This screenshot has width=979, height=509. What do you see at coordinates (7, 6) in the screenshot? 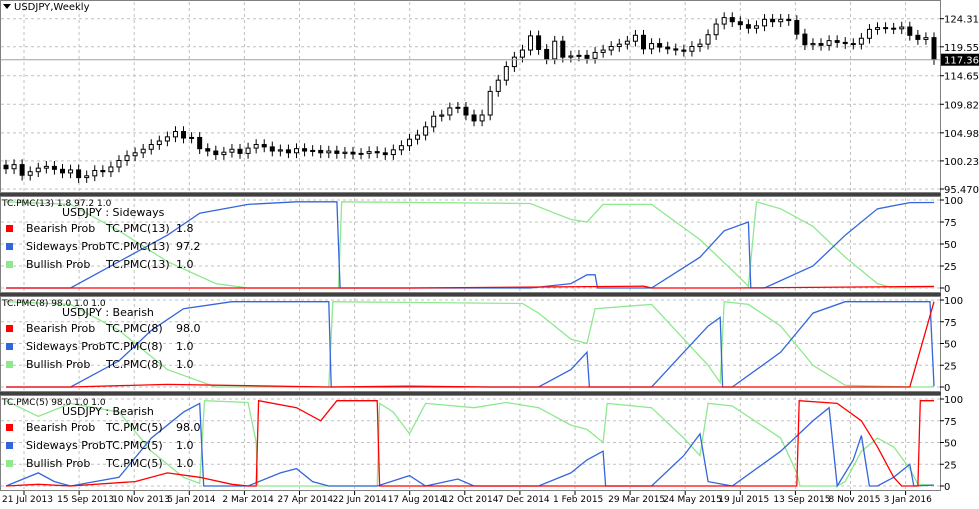
I see `window-menu-triangle-icon` at bounding box center [7, 6].